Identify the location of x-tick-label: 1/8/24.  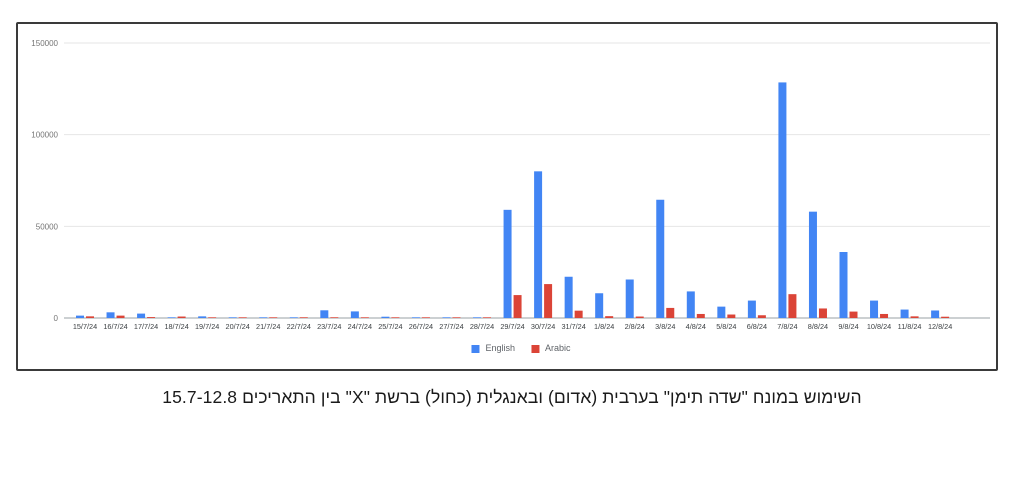
(604, 326).